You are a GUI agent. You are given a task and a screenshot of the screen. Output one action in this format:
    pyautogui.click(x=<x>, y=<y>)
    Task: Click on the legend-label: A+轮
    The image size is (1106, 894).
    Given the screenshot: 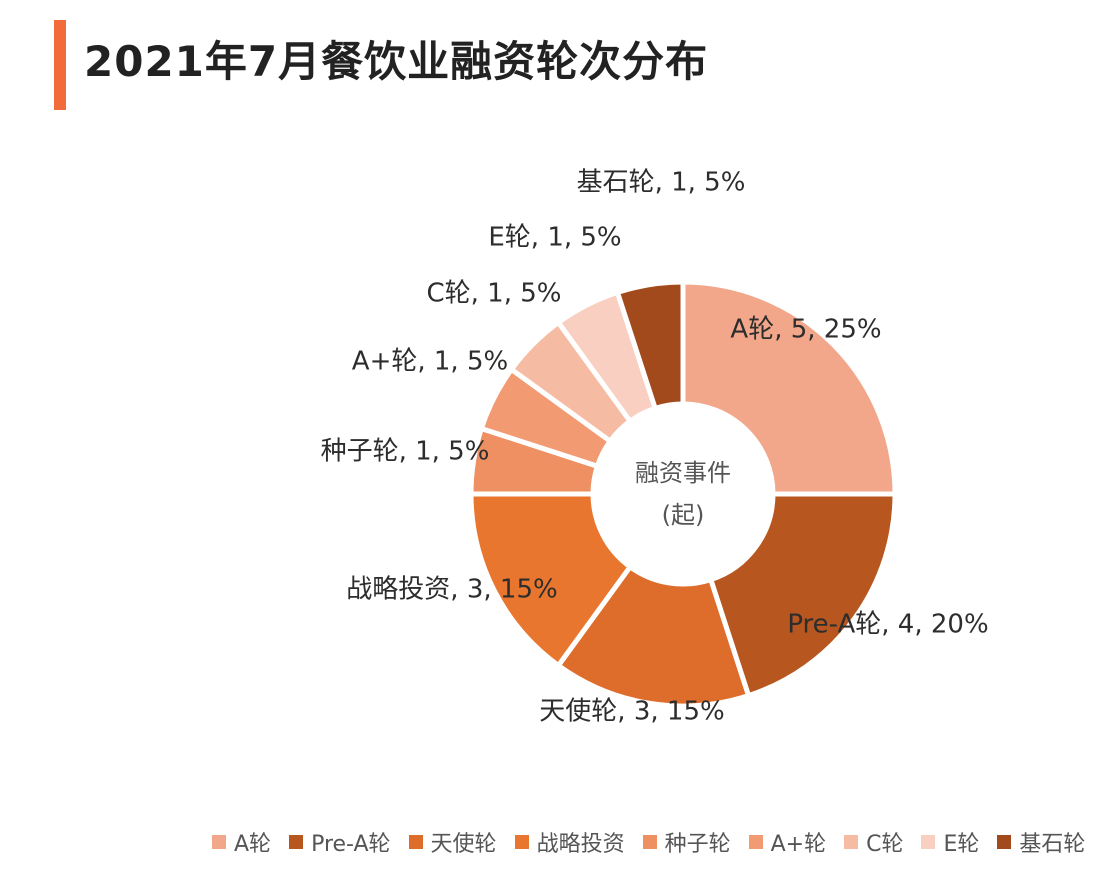 What is the action you would take?
    pyautogui.click(x=798, y=844)
    